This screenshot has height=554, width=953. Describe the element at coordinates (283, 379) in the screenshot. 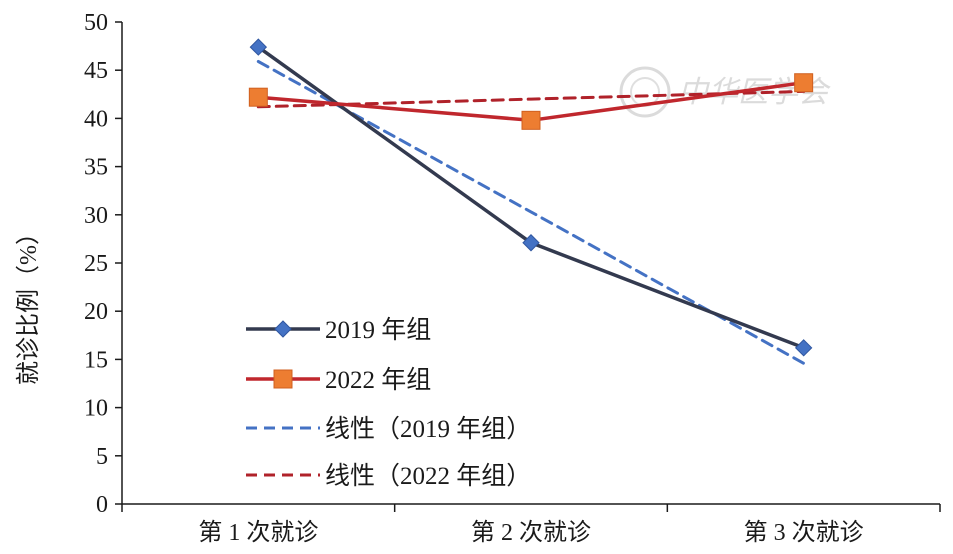

I see `legend-marker-square` at that location.